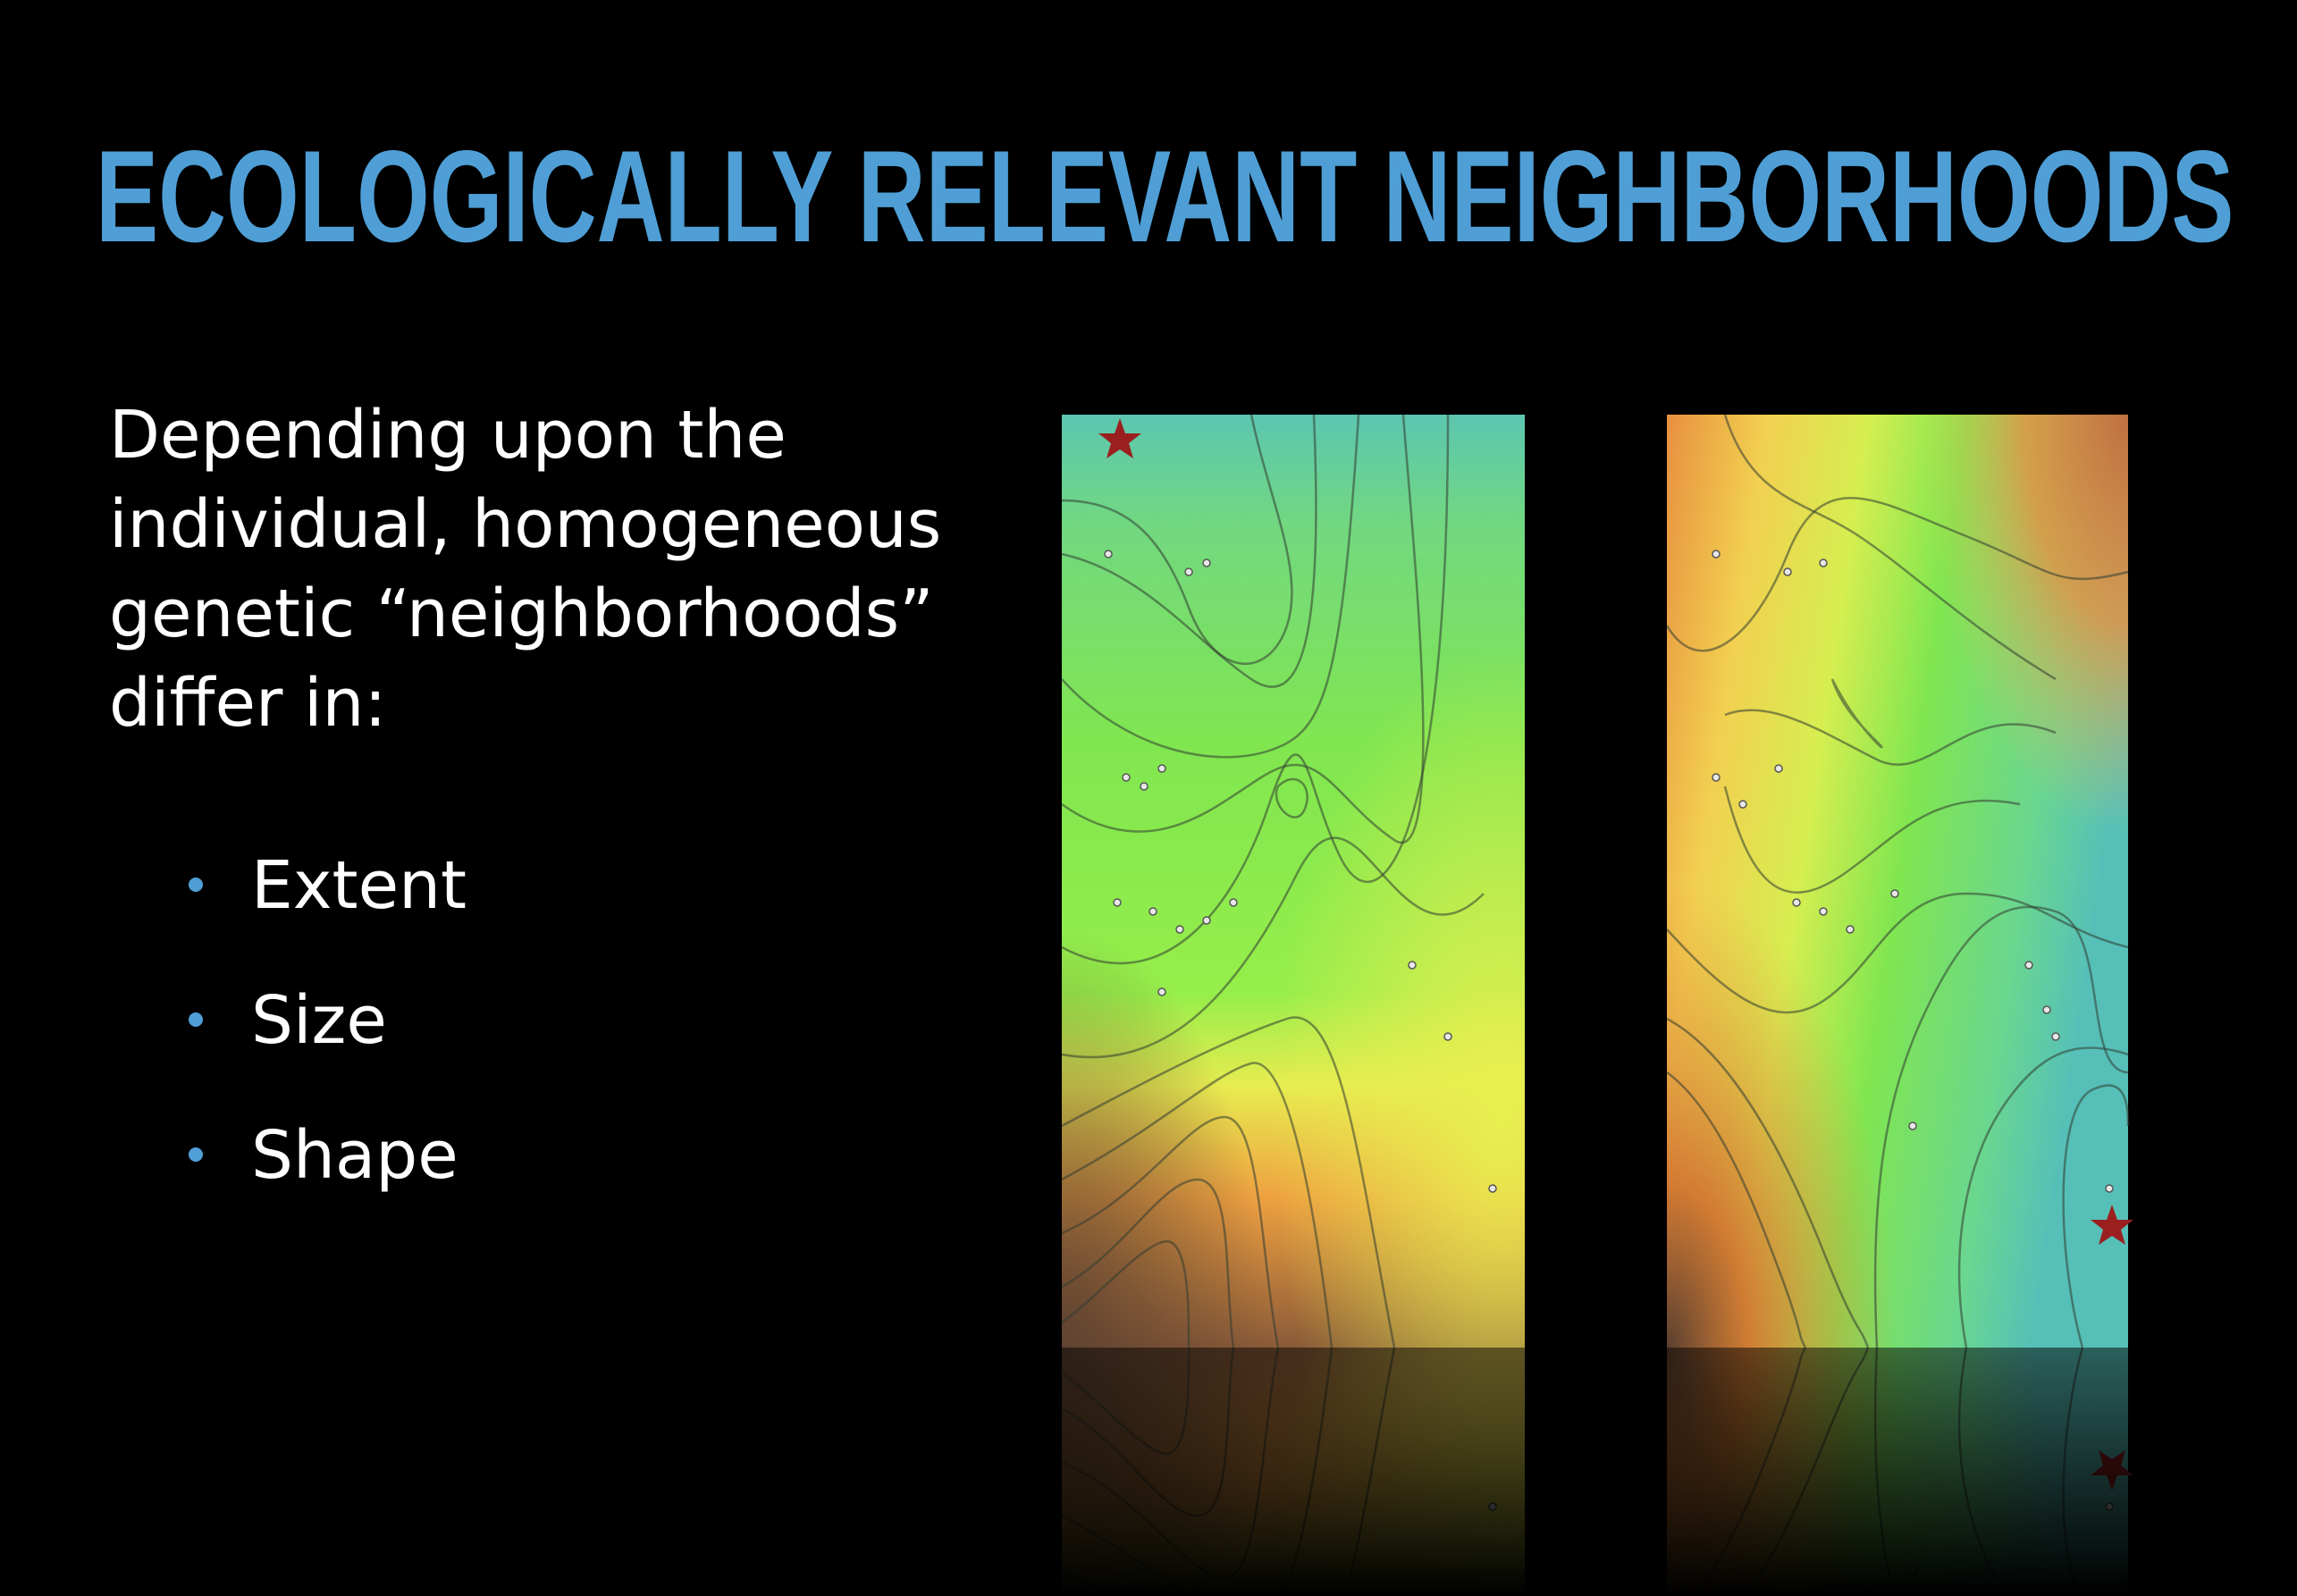  What do you see at coordinates (319, 1020) in the screenshot?
I see `bullet-item: Size` at bounding box center [319, 1020].